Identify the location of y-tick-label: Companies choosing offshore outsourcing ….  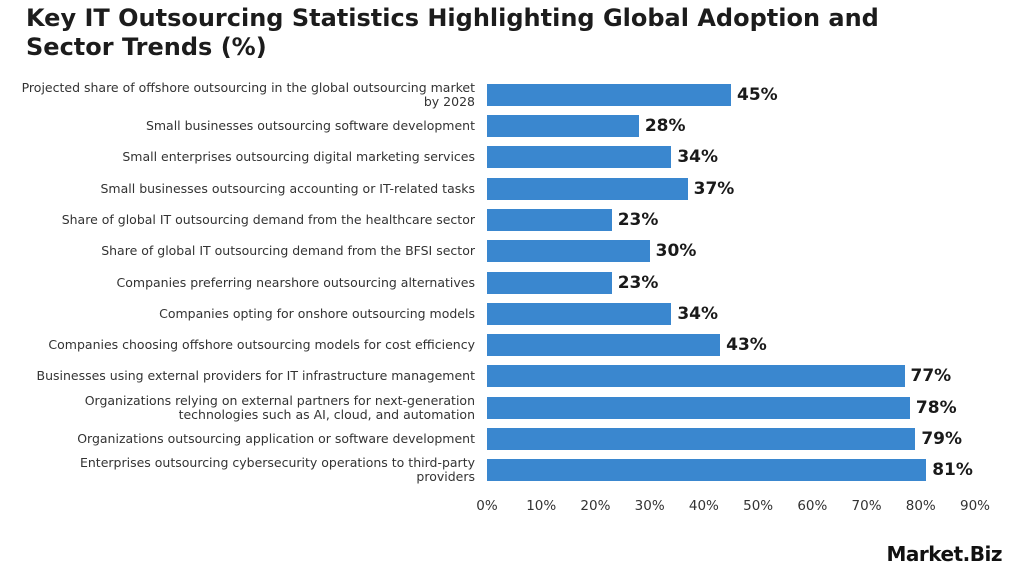
(261, 345).